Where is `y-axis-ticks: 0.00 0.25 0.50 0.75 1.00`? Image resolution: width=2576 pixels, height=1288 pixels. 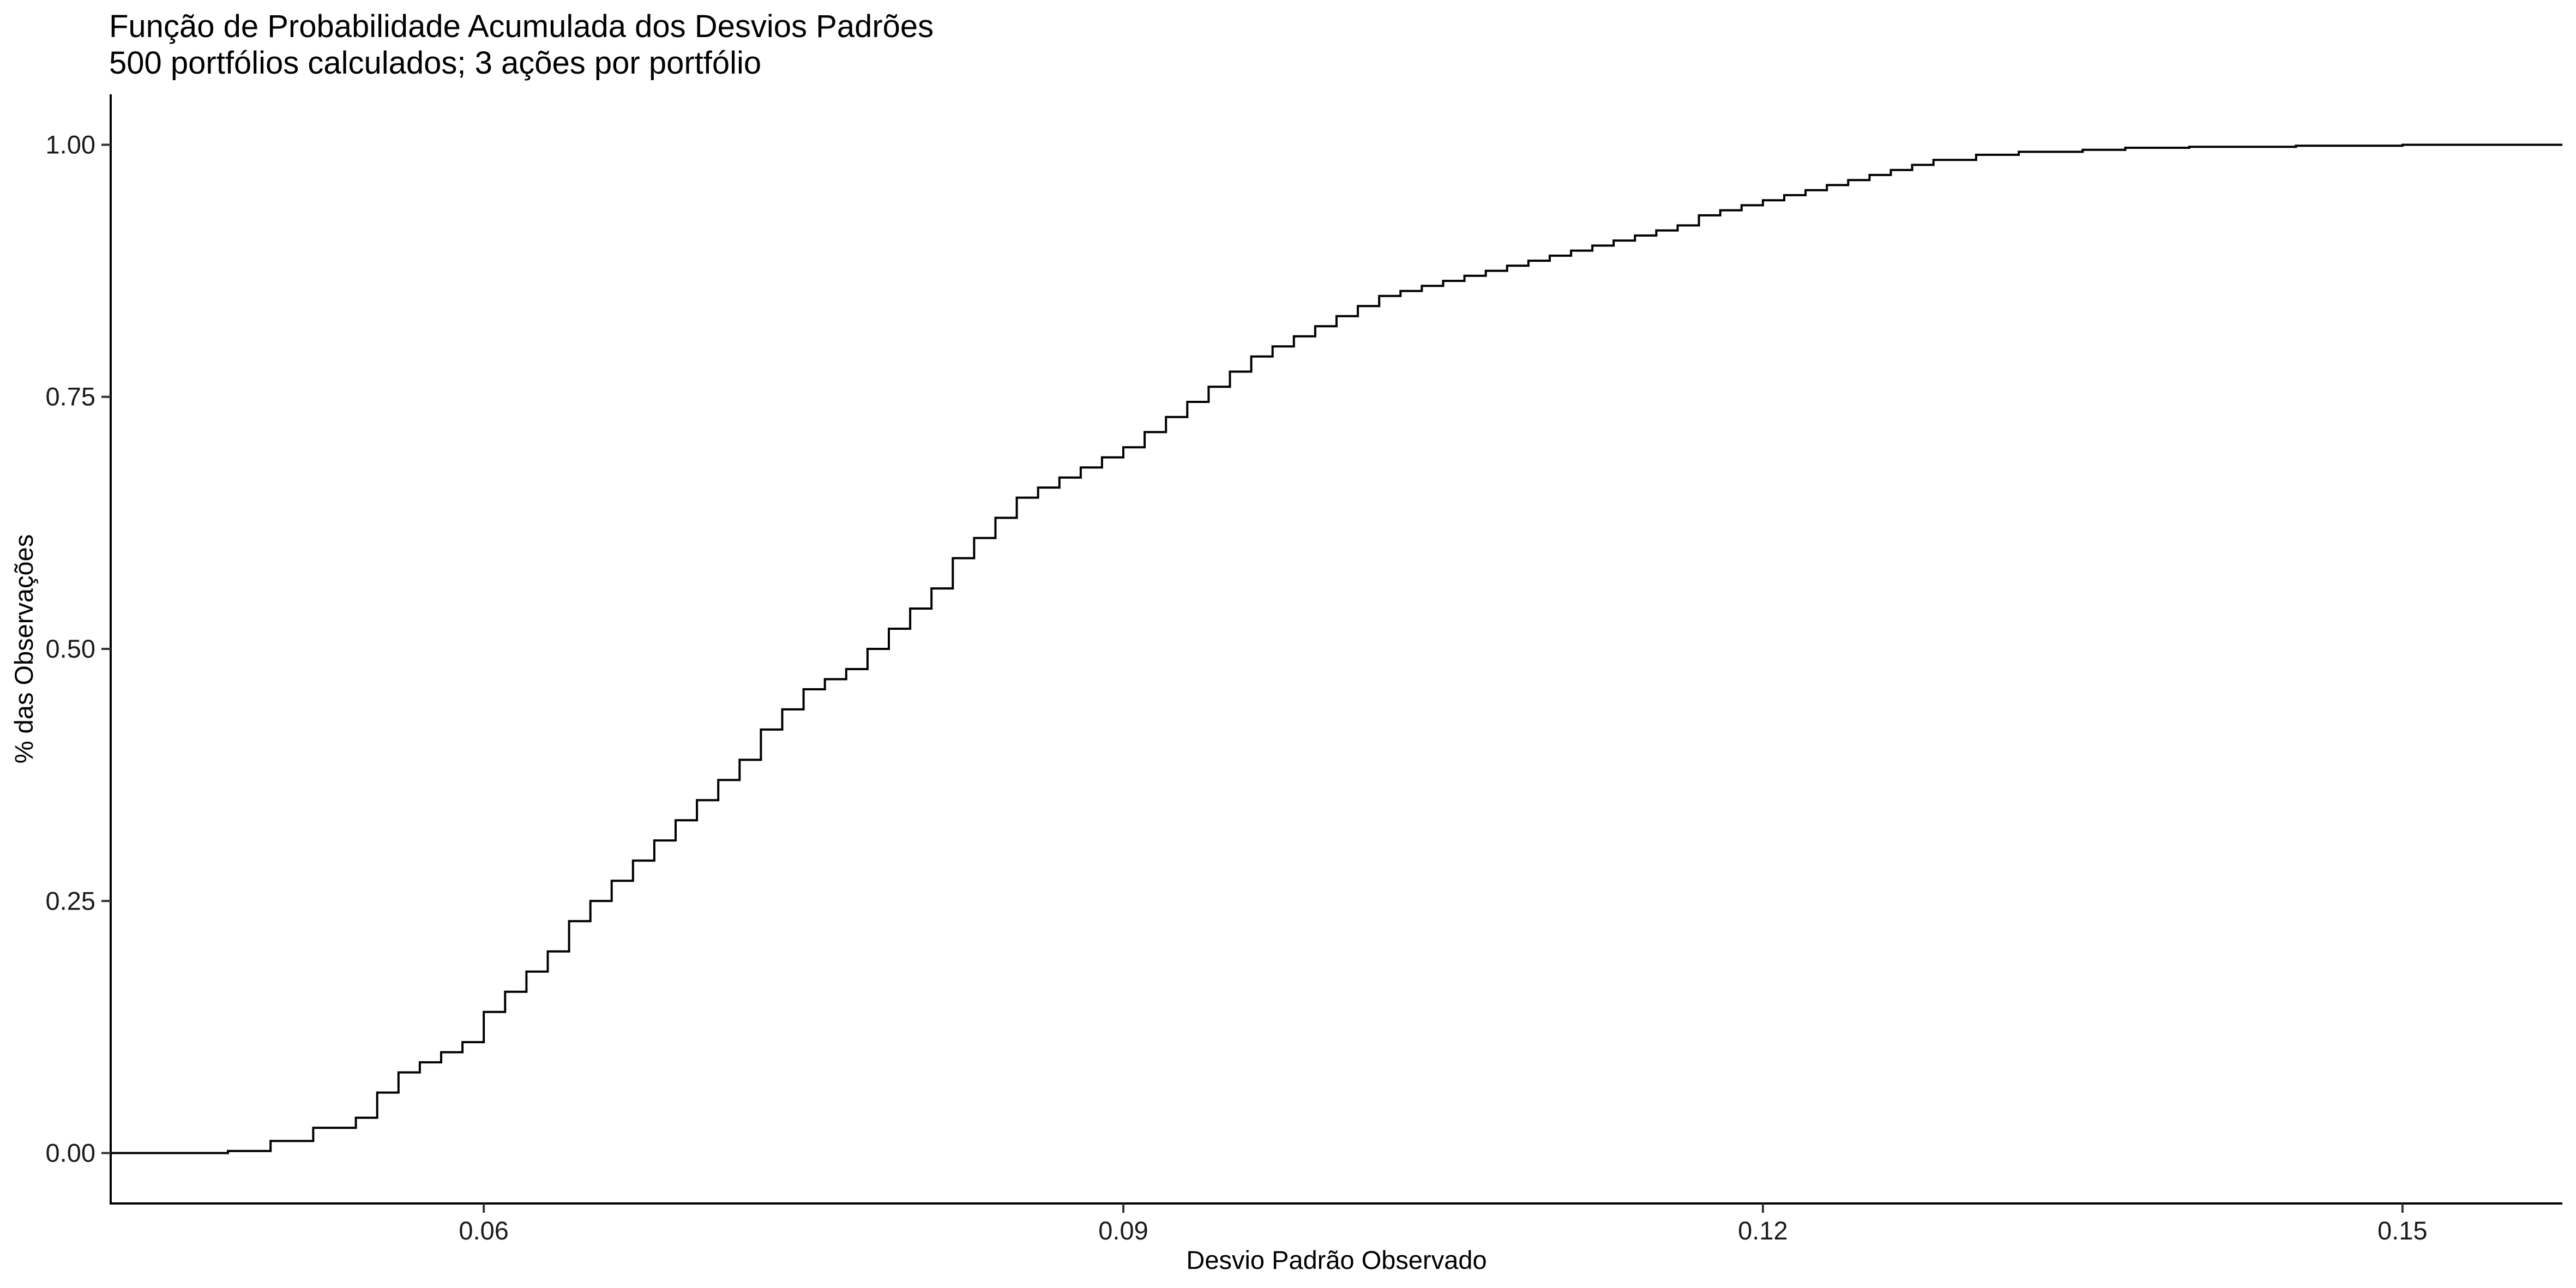
y-axis-ticks: 0.00 0.25 0.50 0.75 1.00 is located at coordinates (78, 648).